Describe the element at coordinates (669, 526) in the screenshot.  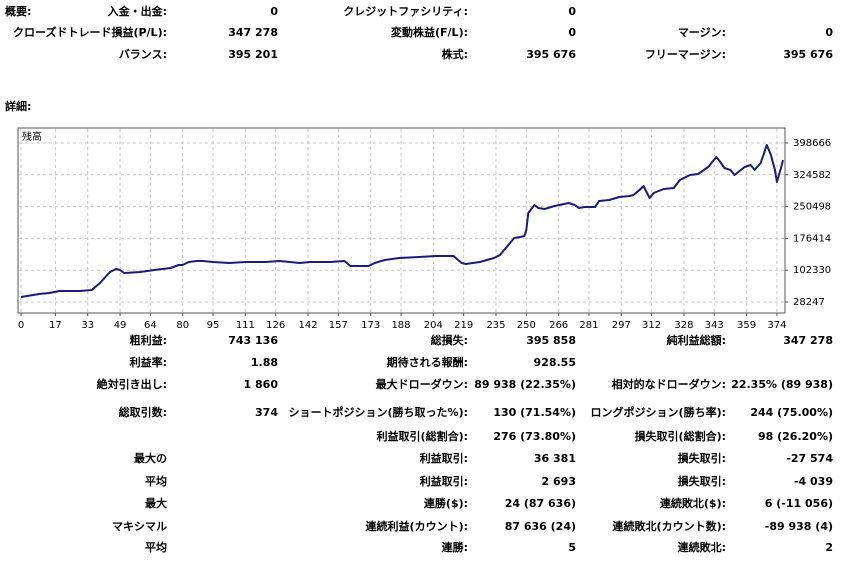
I see `label: 連続敗北(カウント数):` at that location.